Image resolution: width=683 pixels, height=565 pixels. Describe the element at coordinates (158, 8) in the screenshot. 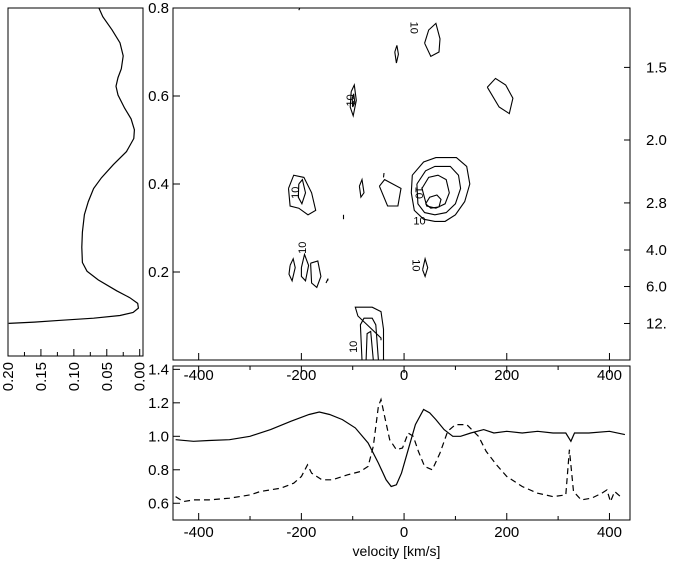

I see `contour-y-tick-label: 0.8` at that location.